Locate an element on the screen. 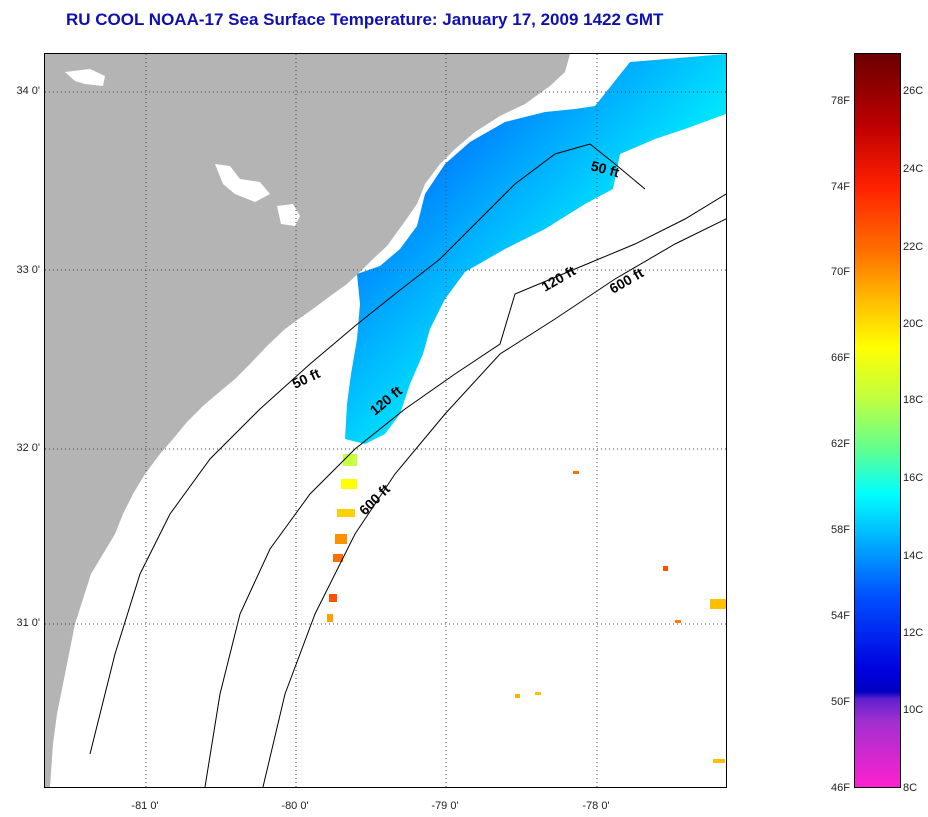  colorbar-f-label: 66F is located at coordinates (840, 358).